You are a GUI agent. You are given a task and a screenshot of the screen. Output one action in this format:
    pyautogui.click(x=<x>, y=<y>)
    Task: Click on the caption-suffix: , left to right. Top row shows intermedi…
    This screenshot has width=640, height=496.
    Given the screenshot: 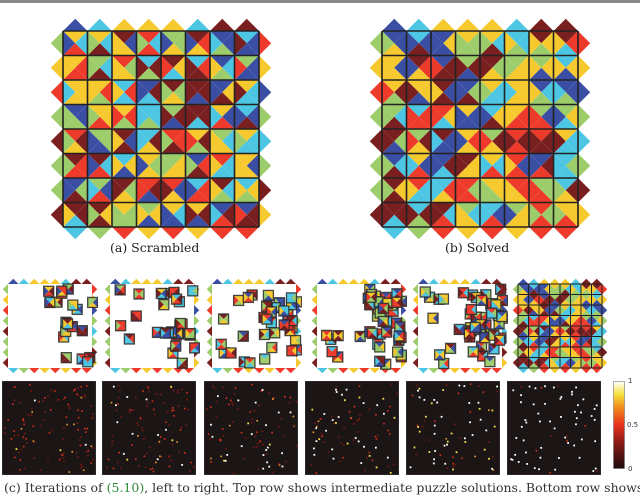 What is the action you would take?
    pyautogui.click(x=392, y=487)
    